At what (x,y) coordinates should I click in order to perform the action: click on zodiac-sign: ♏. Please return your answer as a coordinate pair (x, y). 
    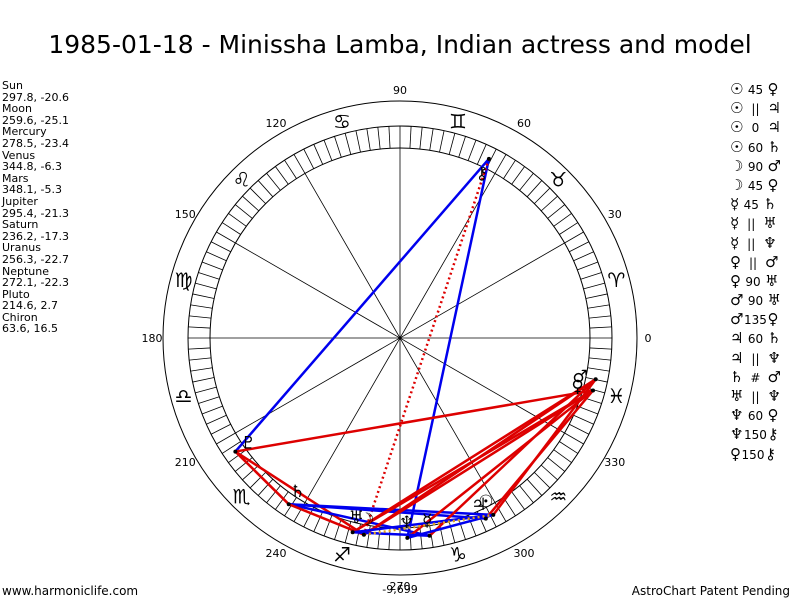
    Looking at the image, I should click on (242, 496).